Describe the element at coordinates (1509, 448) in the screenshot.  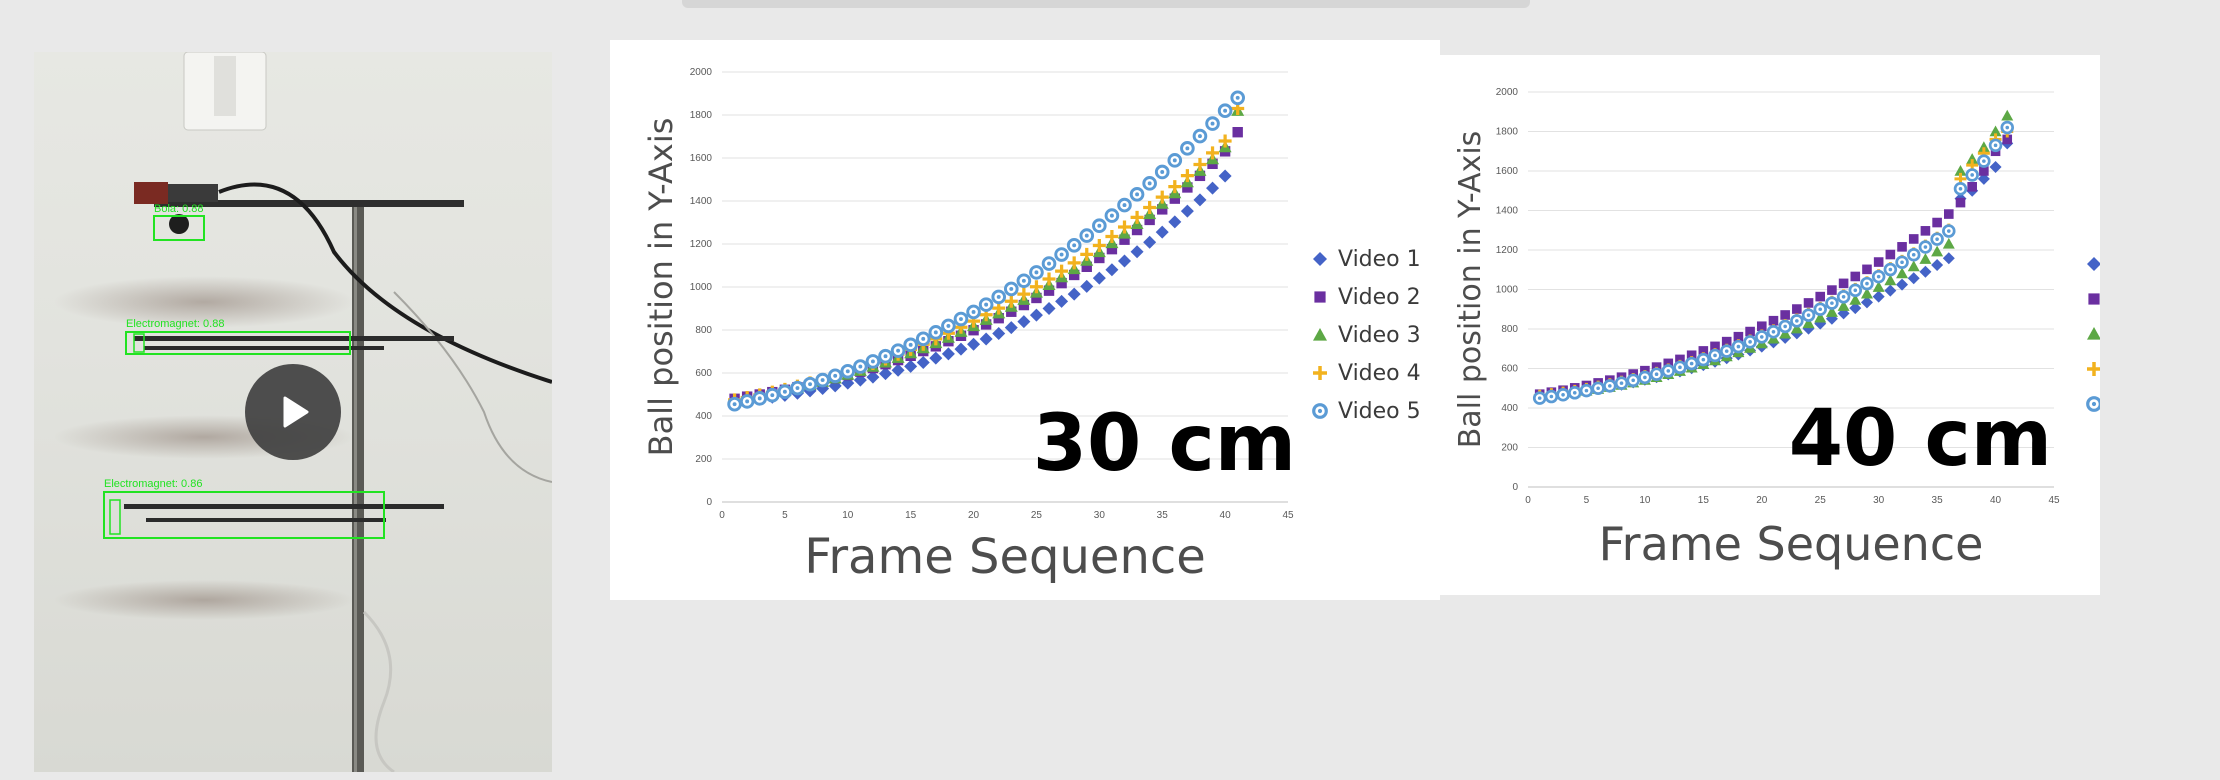
I see `y-tick-label: 200` at that location.